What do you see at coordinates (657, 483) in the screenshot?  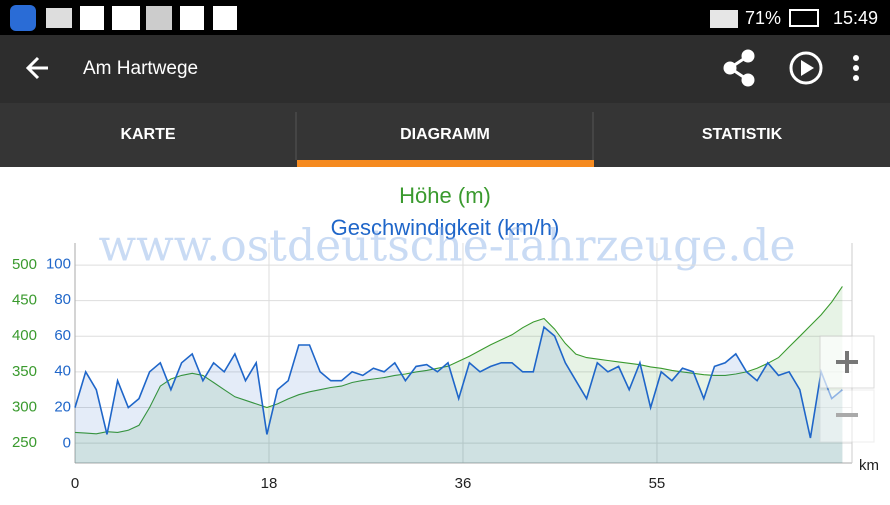 I see `x-tick-label: 55` at bounding box center [657, 483].